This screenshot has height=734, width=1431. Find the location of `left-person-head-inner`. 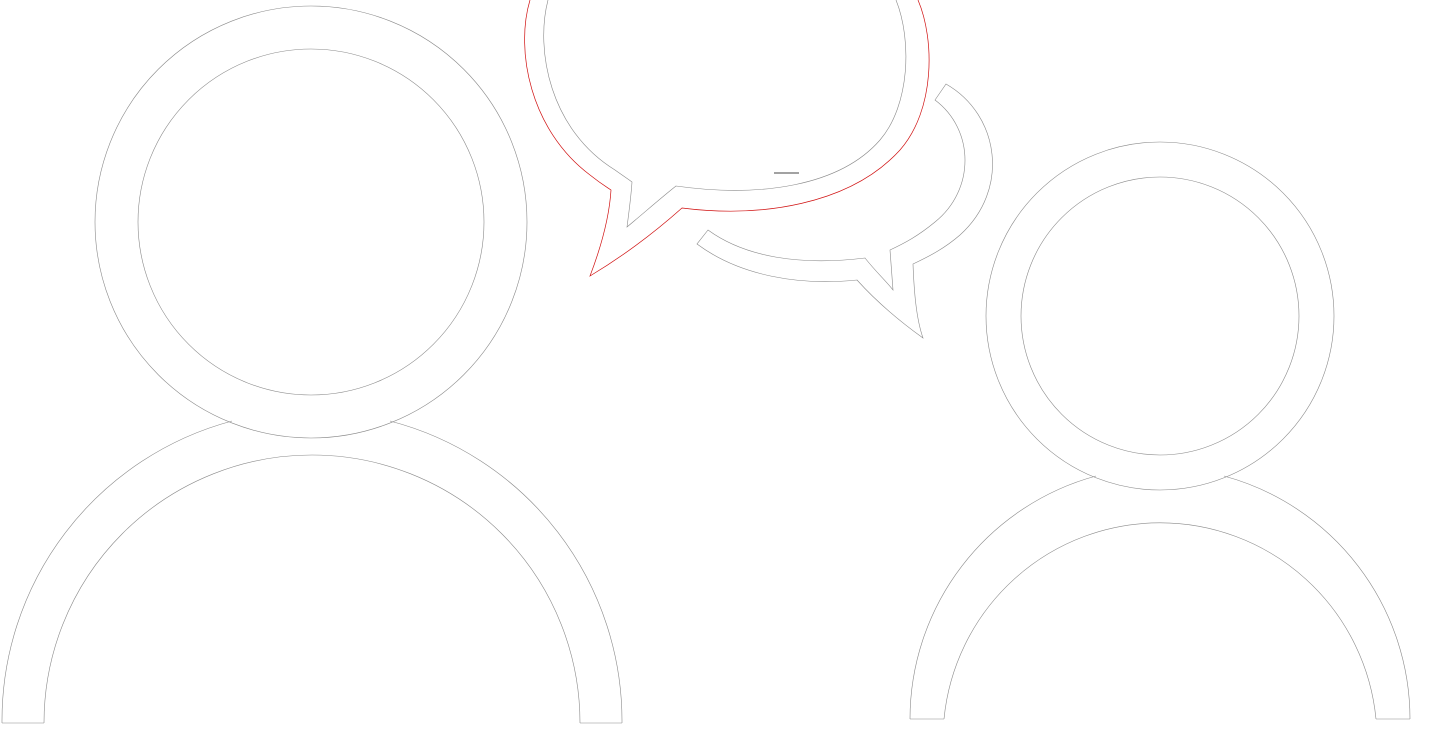

left-person-head-inner is located at coordinates (311, 222).